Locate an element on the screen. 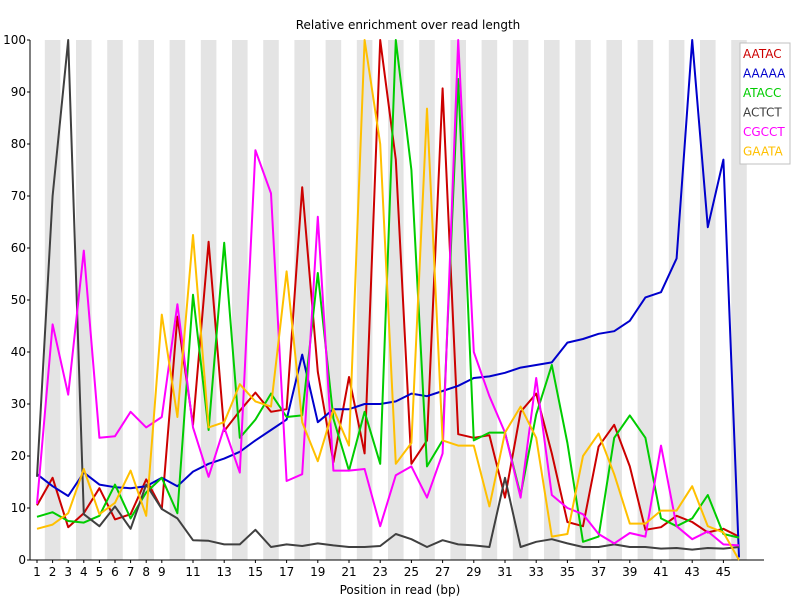 This screenshot has height=600, width=800. x-tick-label-15: 15 is located at coordinates (255, 572).